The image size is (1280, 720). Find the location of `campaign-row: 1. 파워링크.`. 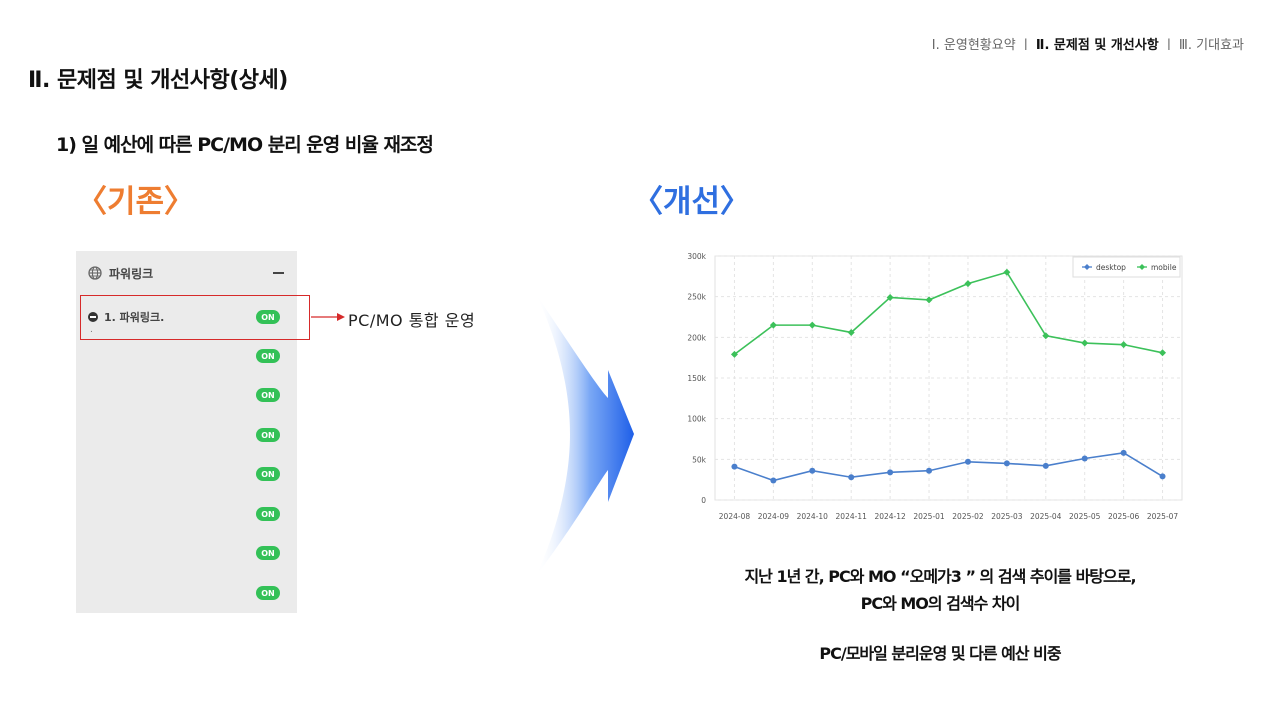

campaign-row: 1. 파워링크. is located at coordinates (126, 317).